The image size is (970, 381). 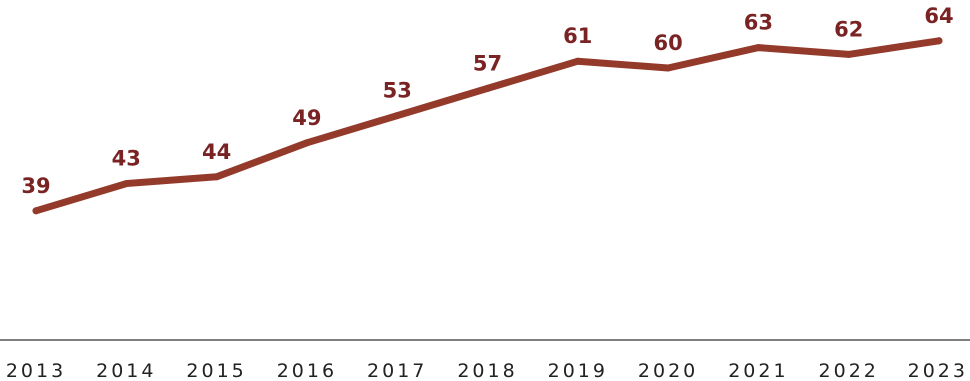 I want to click on data-label: 43, so click(x=126, y=159).